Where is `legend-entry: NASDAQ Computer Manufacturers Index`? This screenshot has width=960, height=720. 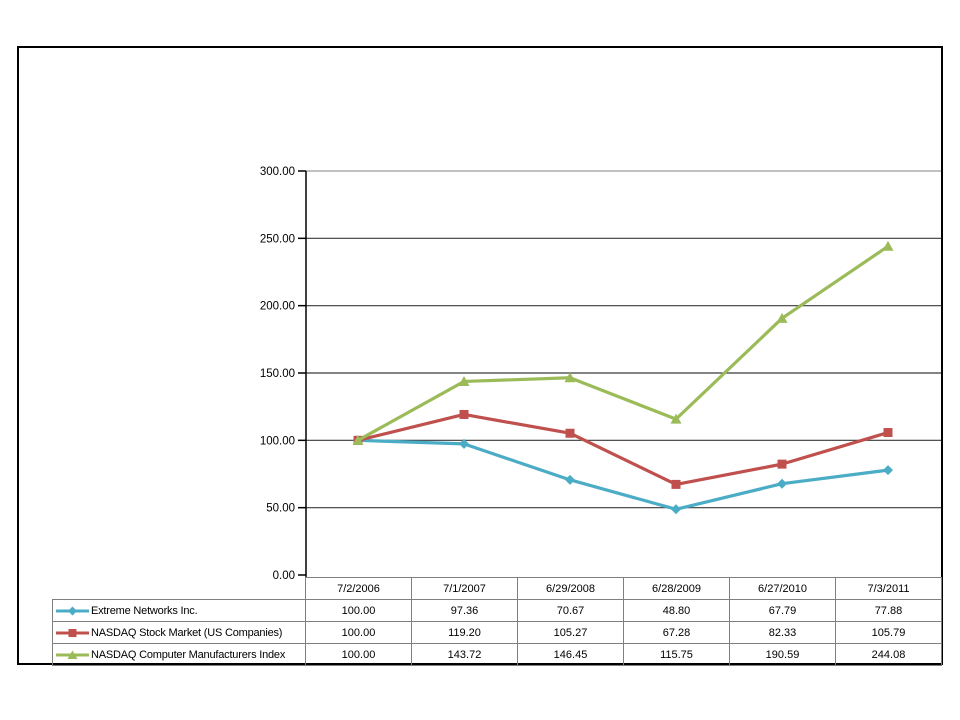 legend-entry: NASDAQ Computer Manufacturers Index is located at coordinates (179, 654).